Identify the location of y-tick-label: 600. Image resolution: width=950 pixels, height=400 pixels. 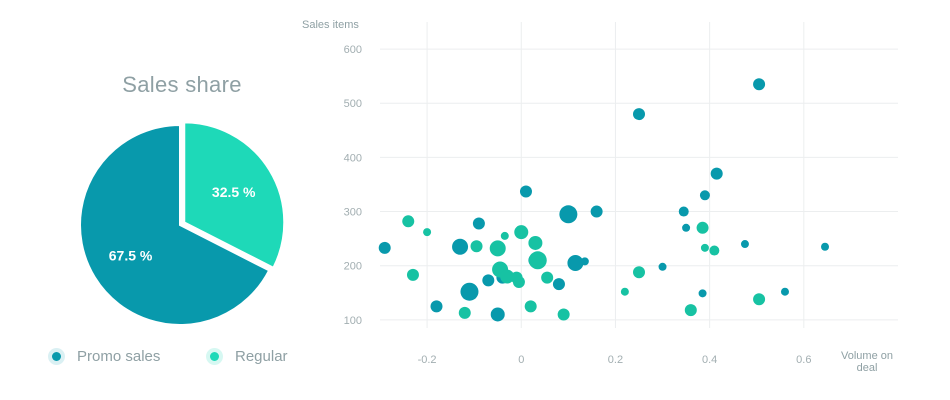
(353, 50).